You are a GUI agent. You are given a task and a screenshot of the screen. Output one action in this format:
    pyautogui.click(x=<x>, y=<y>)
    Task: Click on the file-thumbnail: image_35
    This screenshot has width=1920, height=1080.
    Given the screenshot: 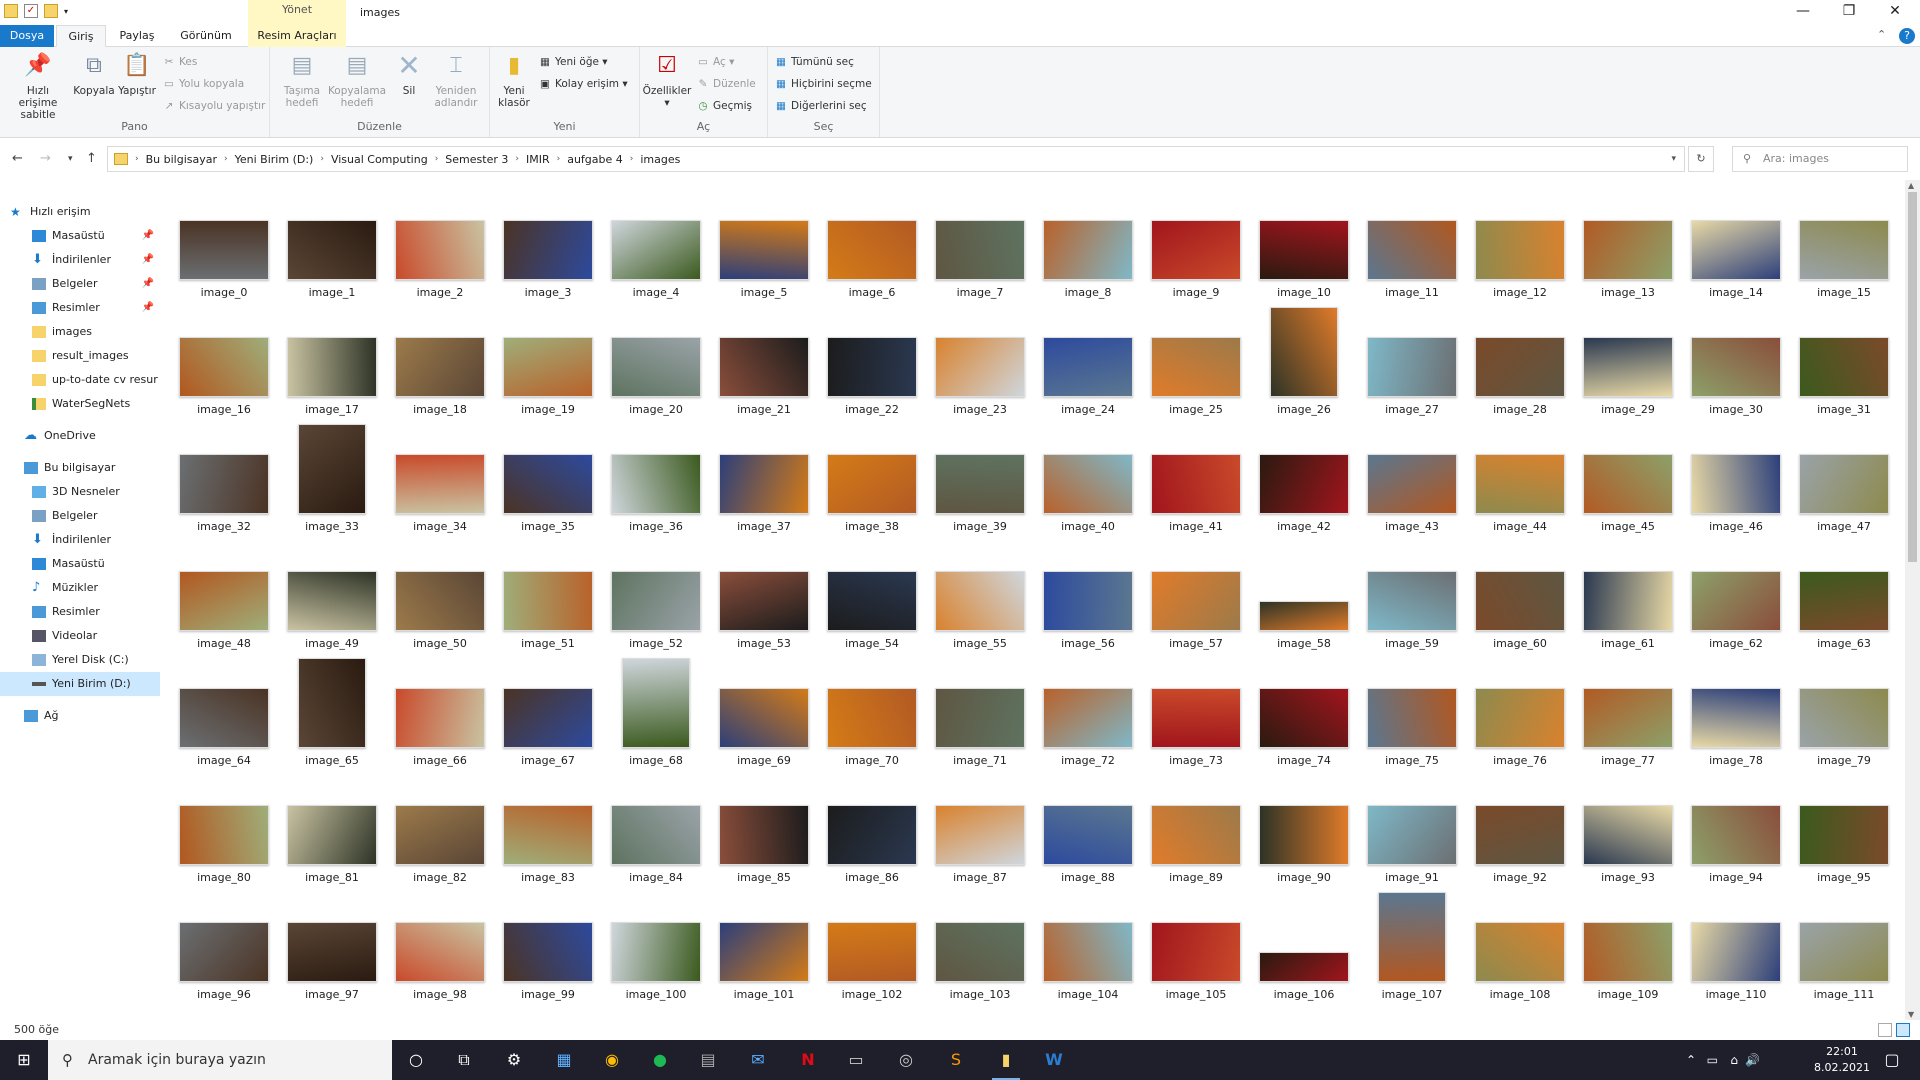 What is the action you would take?
    pyautogui.click(x=548, y=473)
    